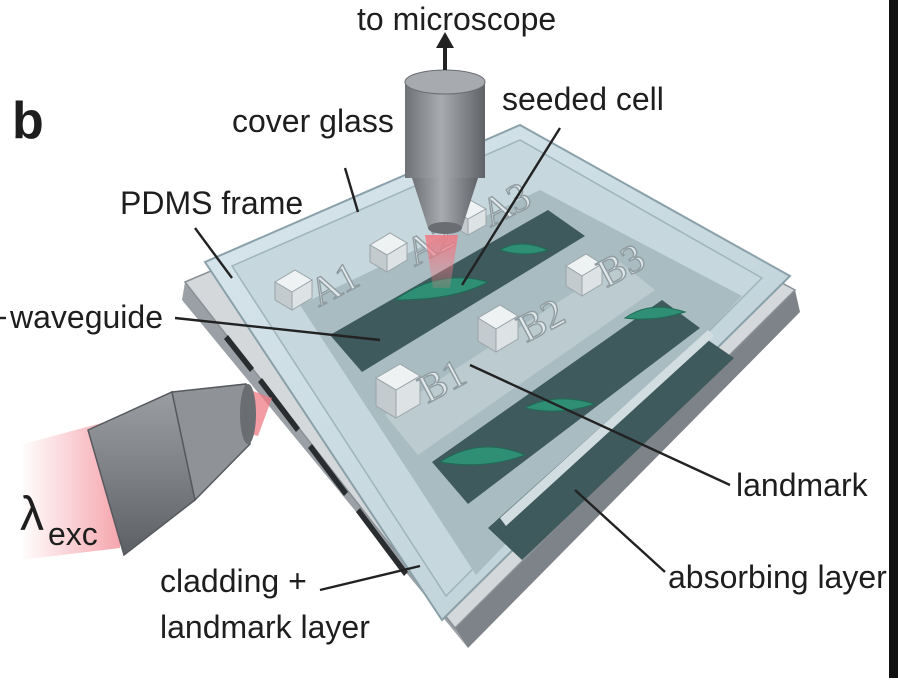 This screenshot has width=898, height=683. Describe the element at coordinates (511, 206) in the screenshot. I see `leader-seeded-cell` at that location.